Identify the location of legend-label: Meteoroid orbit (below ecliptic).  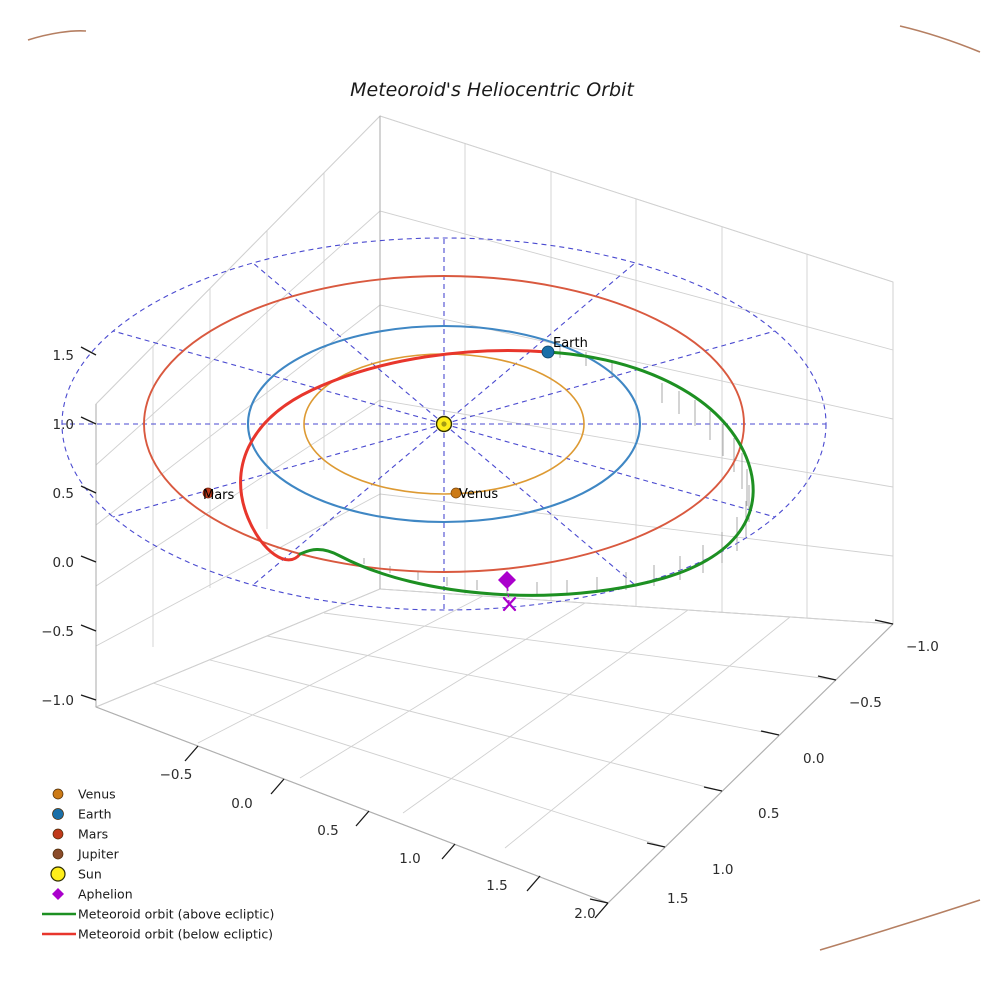
(175, 934).